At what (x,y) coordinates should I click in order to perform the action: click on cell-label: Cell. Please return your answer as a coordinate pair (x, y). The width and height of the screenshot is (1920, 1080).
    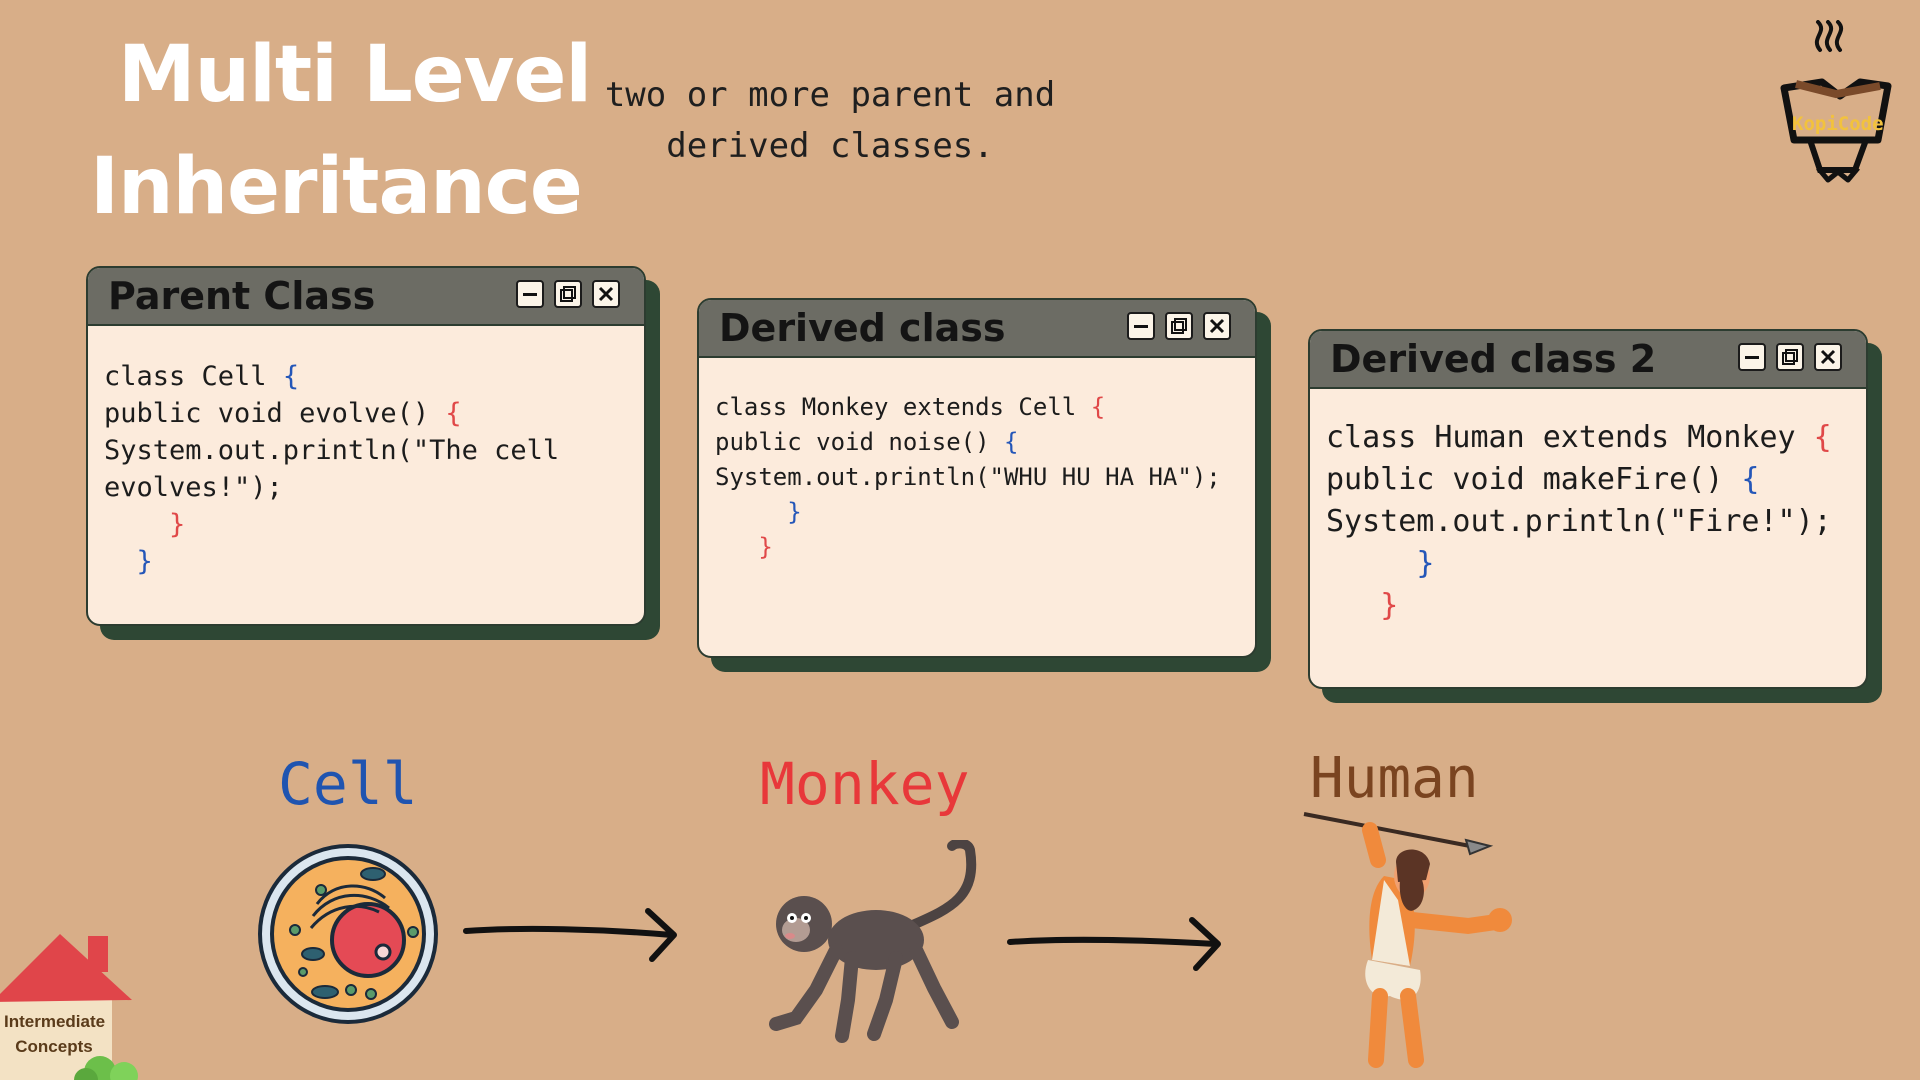
    Looking at the image, I should click on (348, 784).